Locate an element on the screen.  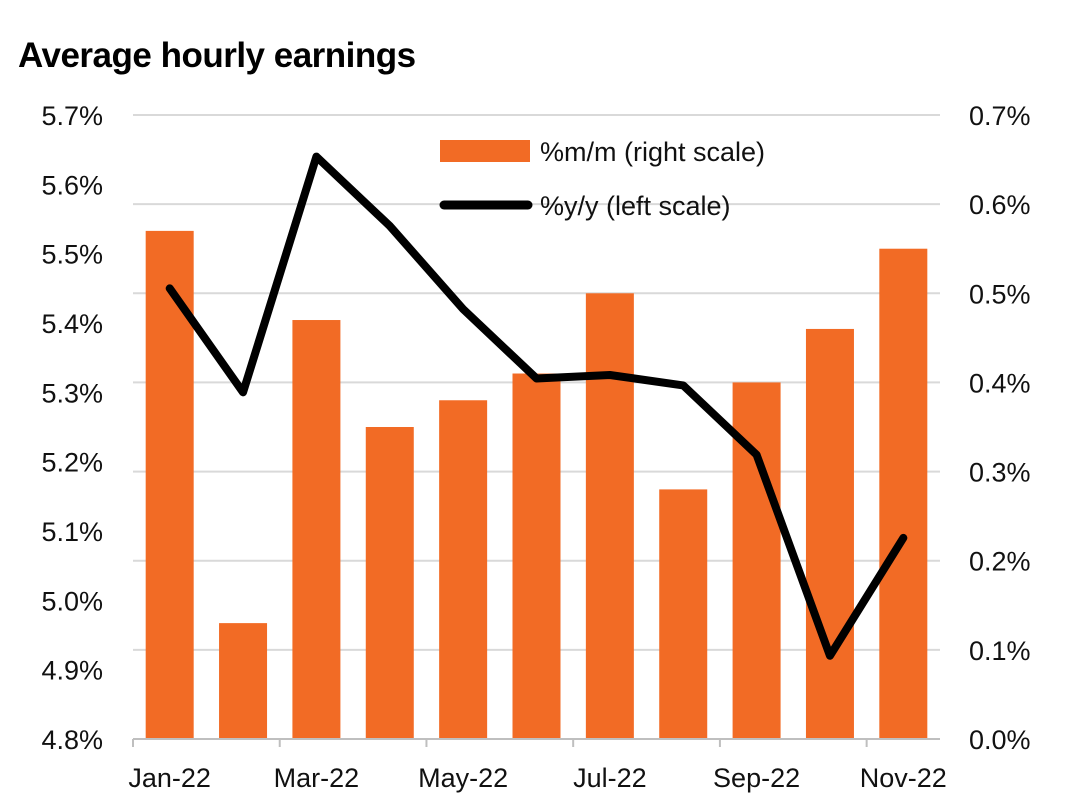
x-tick-label: May-22 is located at coordinates (463, 778).